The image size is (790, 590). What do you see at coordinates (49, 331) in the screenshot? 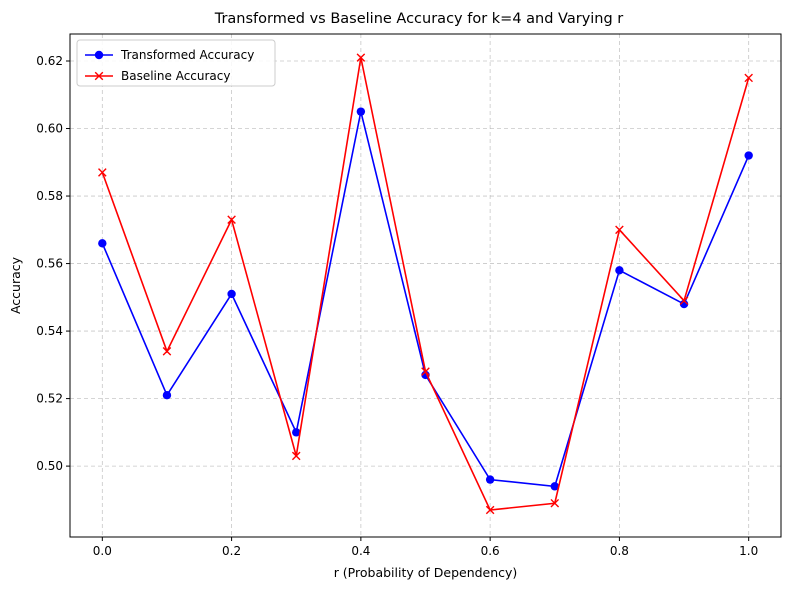
I see `y-tick-label: 0.54` at bounding box center [49, 331].